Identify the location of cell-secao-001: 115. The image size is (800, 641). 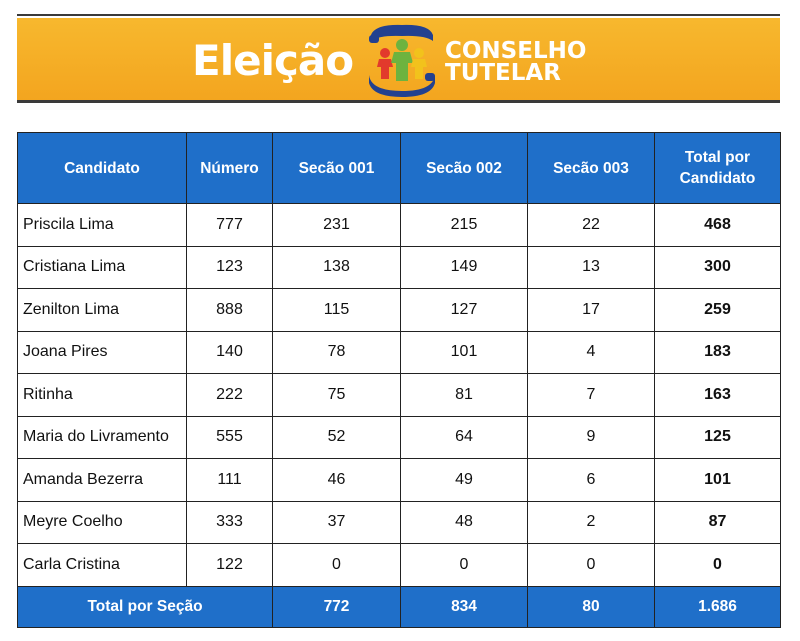
(336, 310).